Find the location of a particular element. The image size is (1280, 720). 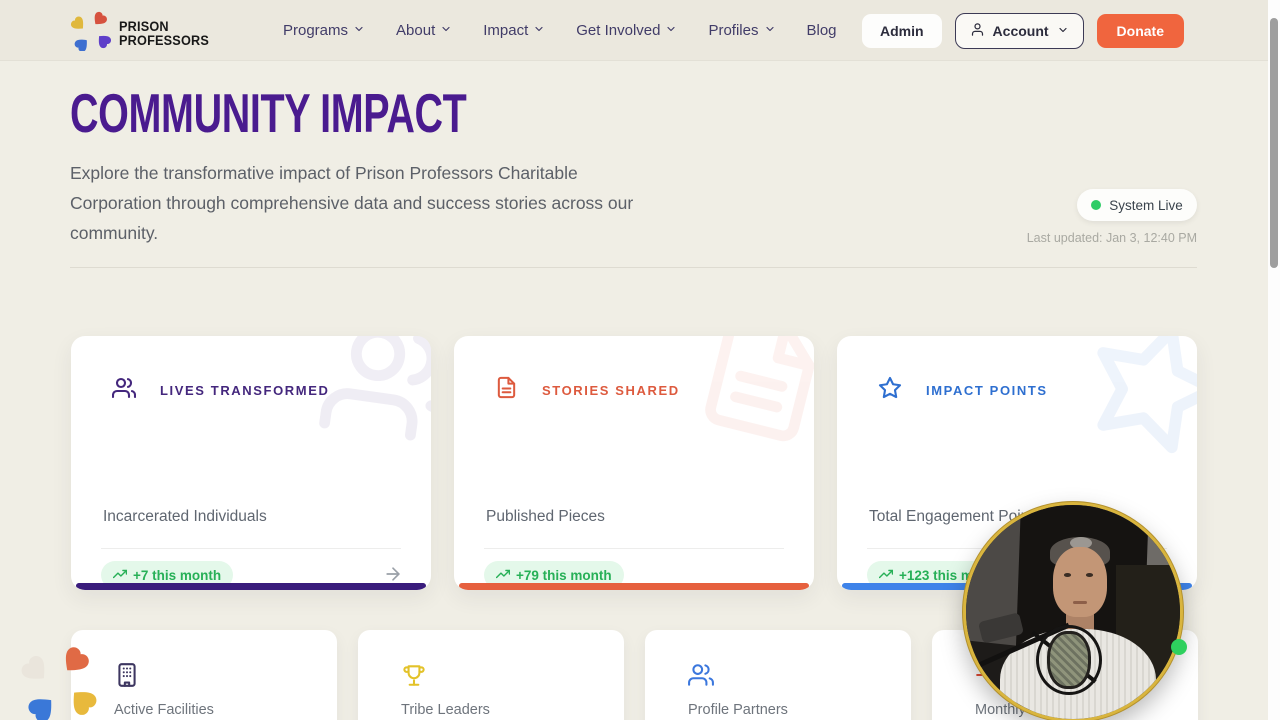

section-divider is located at coordinates (633, 267).